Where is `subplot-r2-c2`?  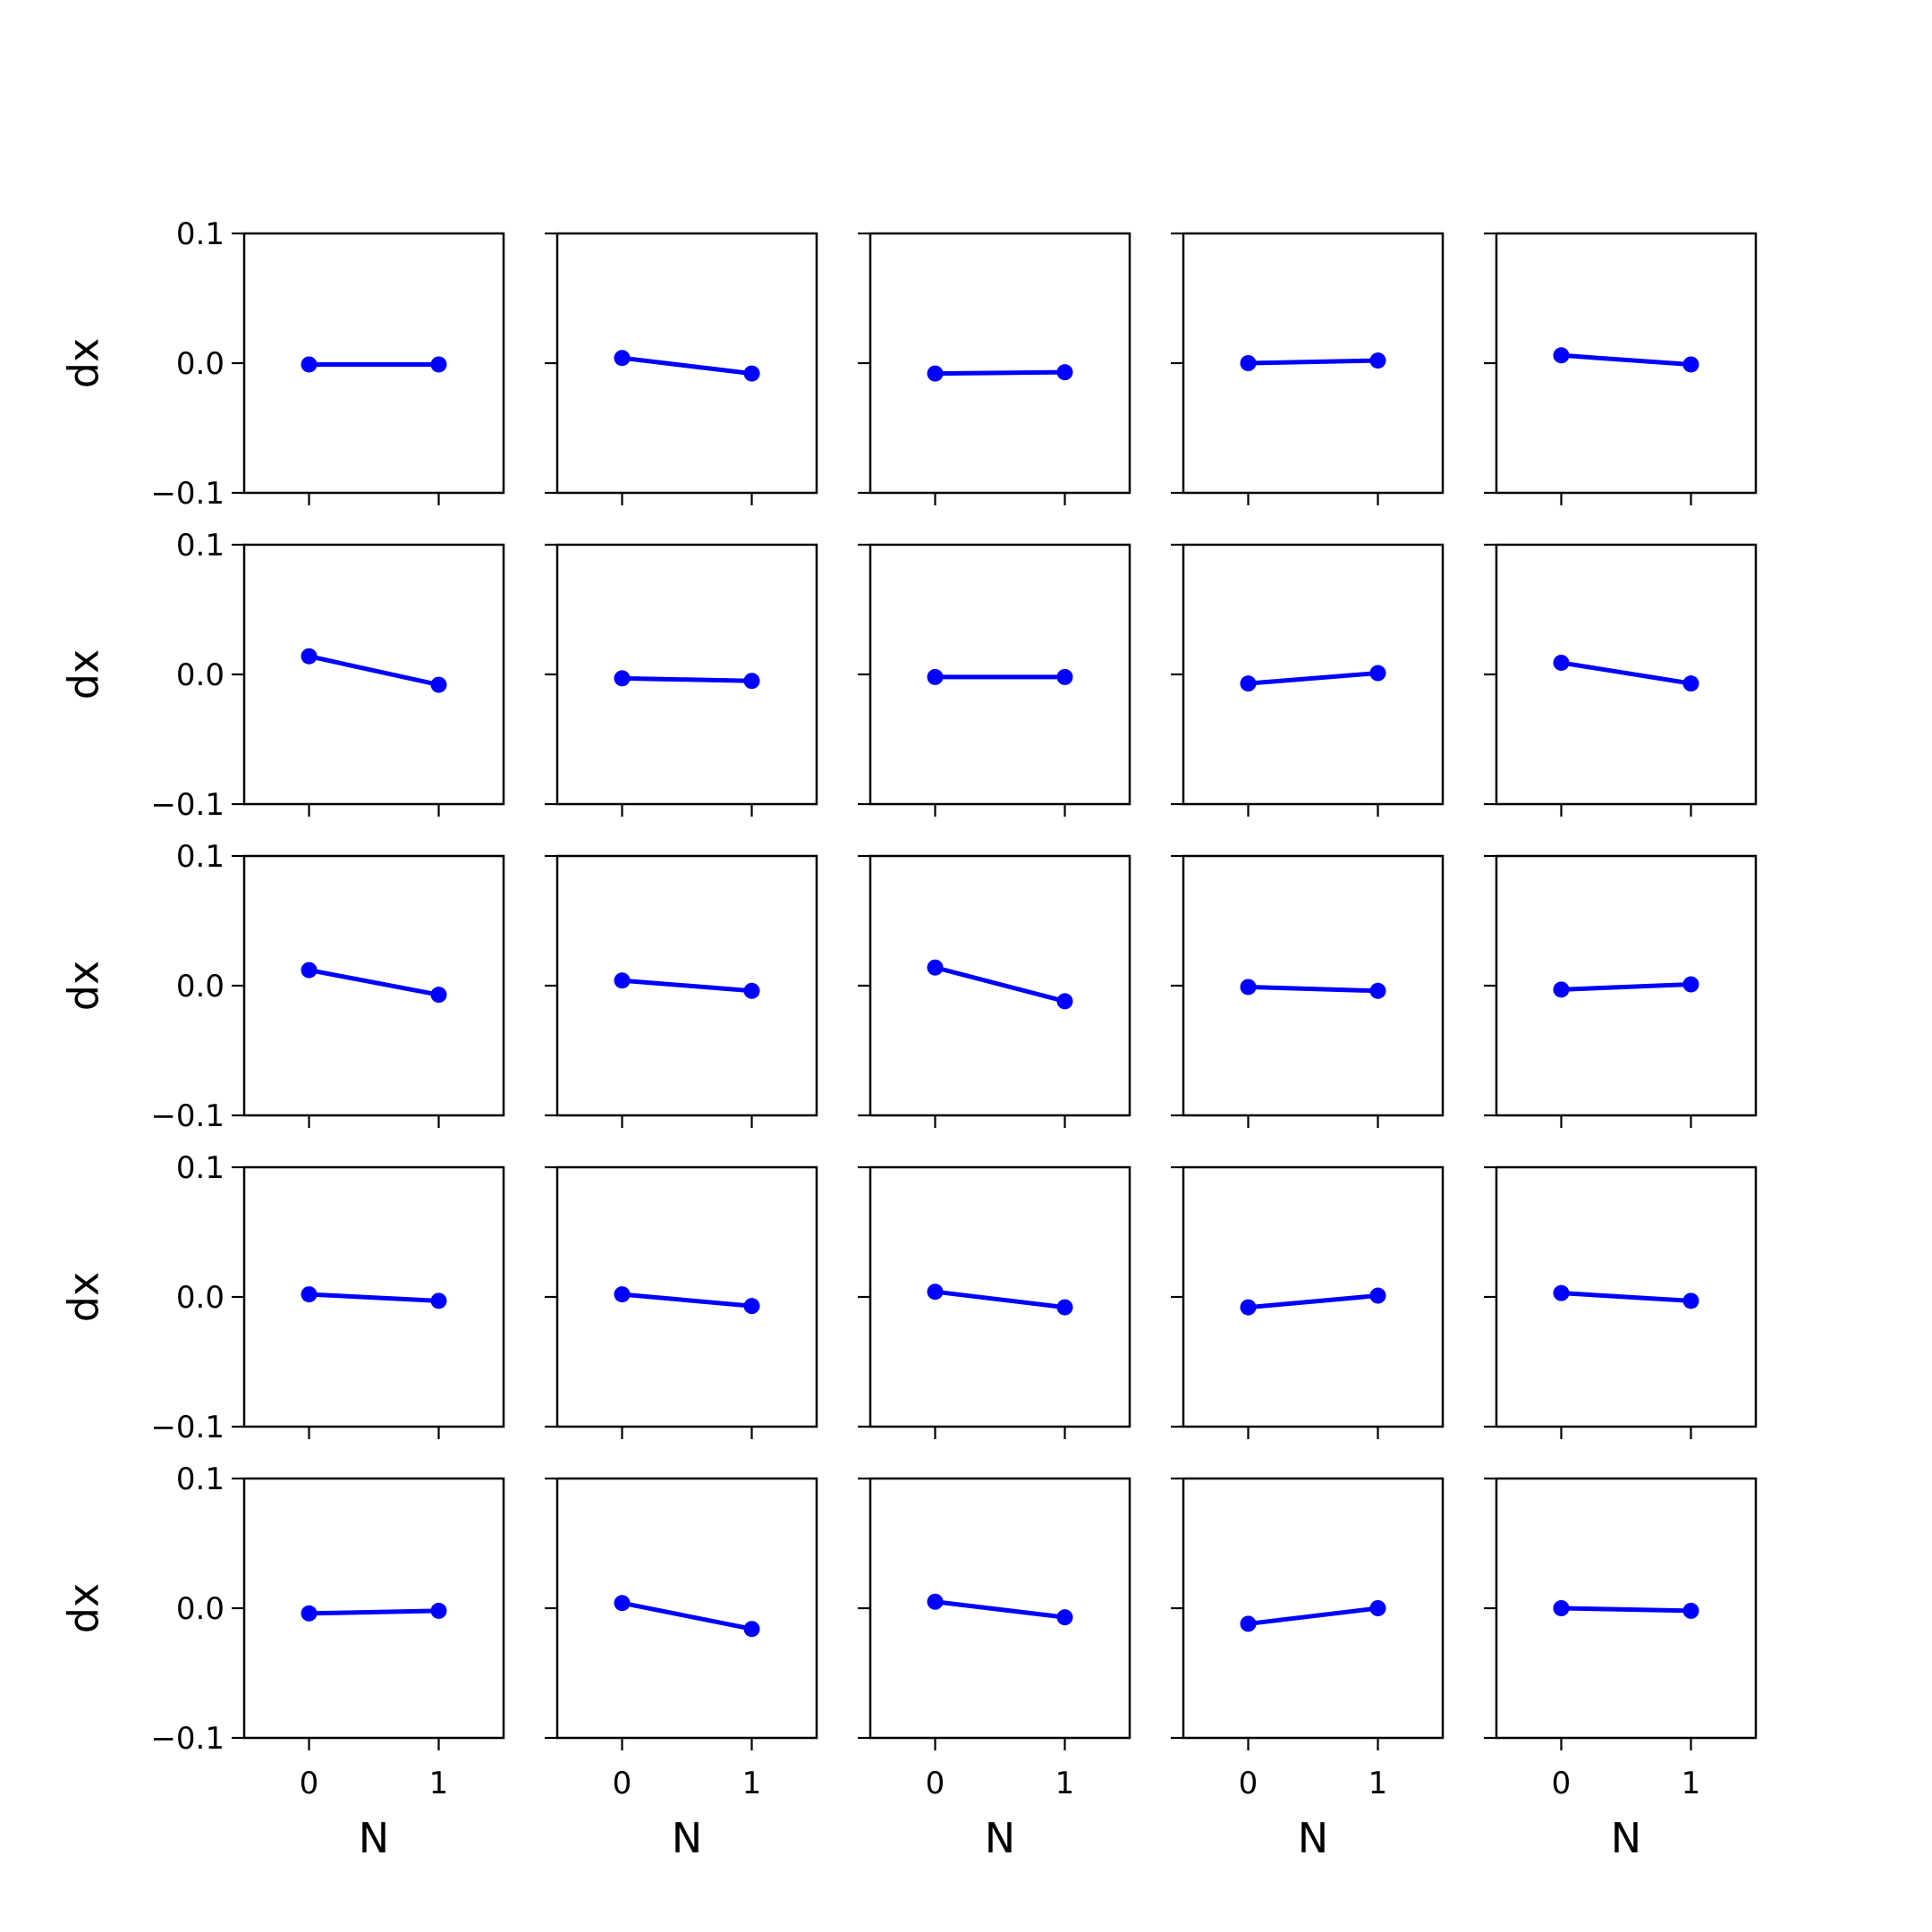 subplot-r2-c2 is located at coordinates (681, 680).